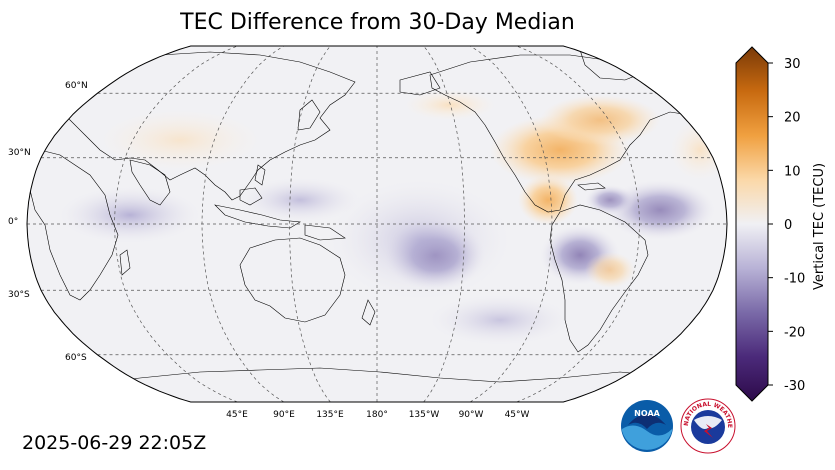  What do you see at coordinates (251, 196) in the screenshot?
I see `coastline-borneo` at bounding box center [251, 196].